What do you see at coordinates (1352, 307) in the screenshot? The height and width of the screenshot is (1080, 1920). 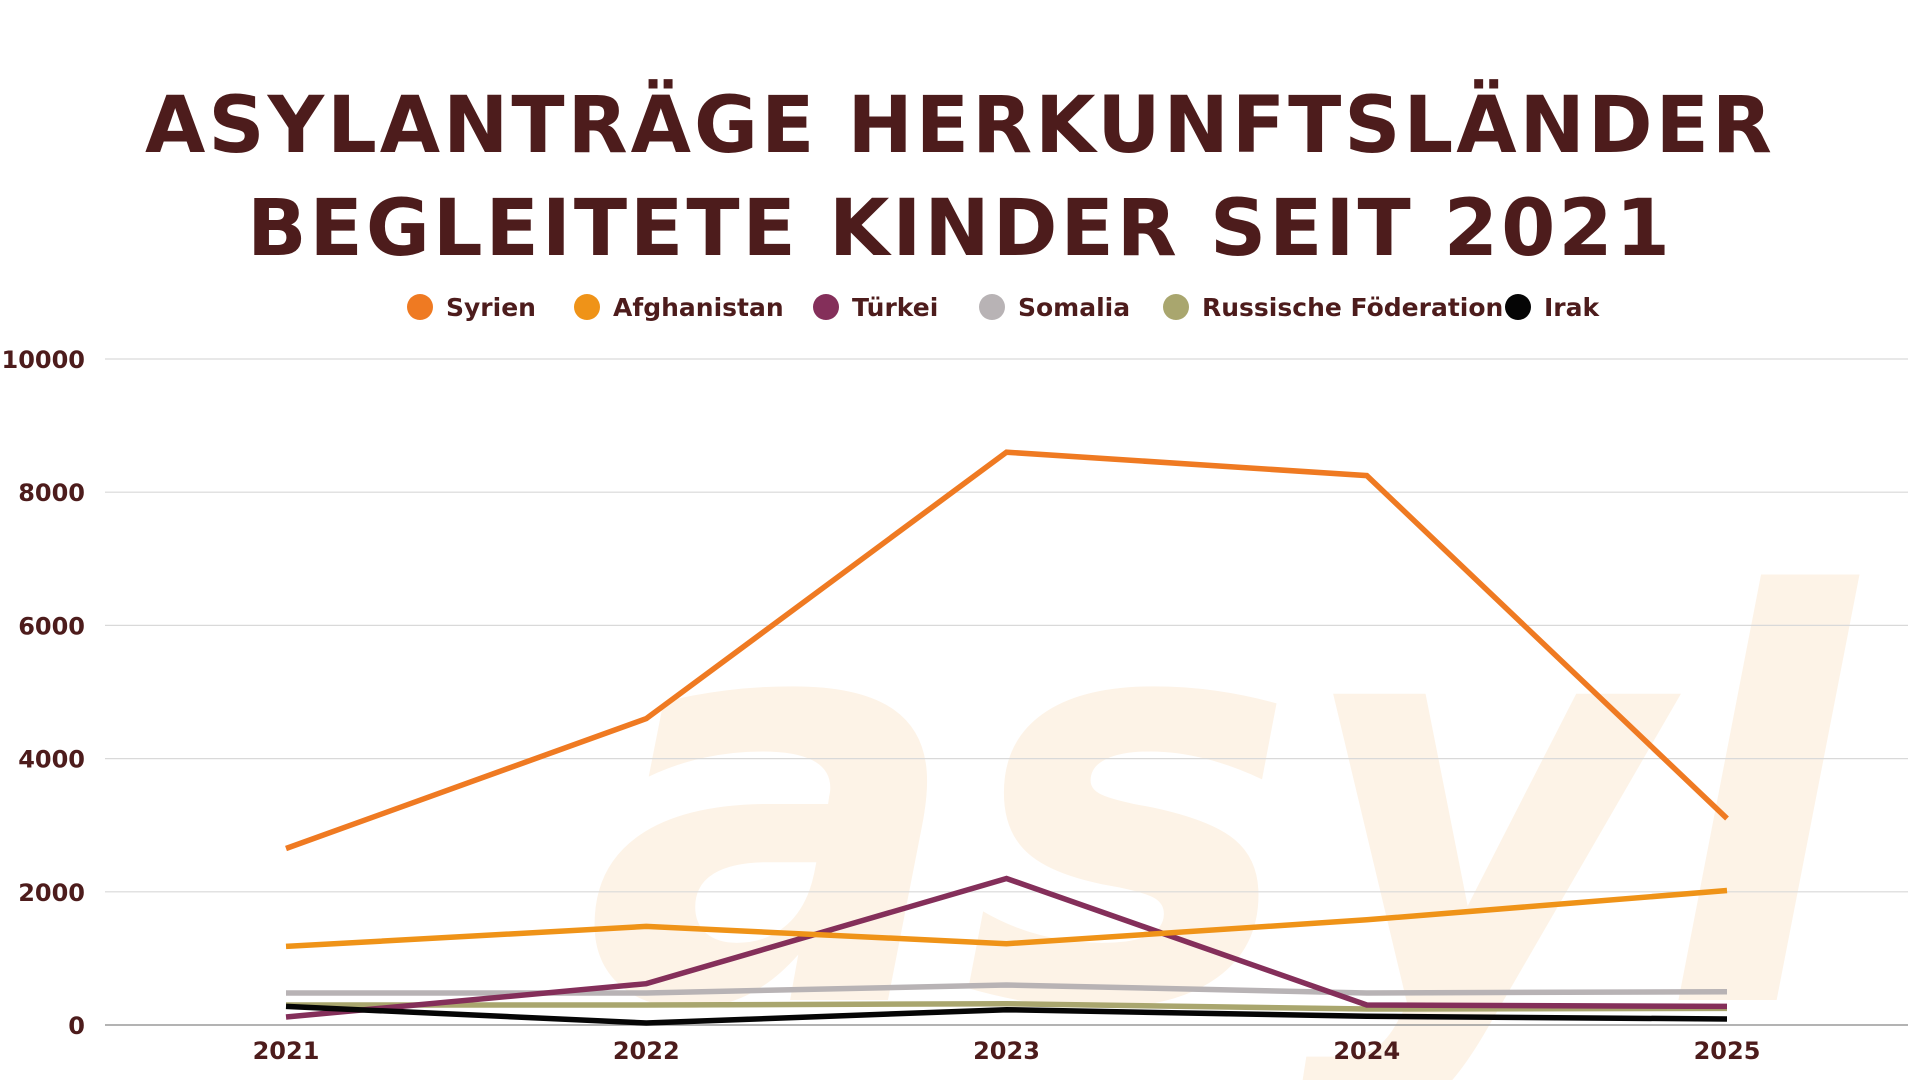 I see `legend-label: Russische Föderation` at bounding box center [1352, 307].